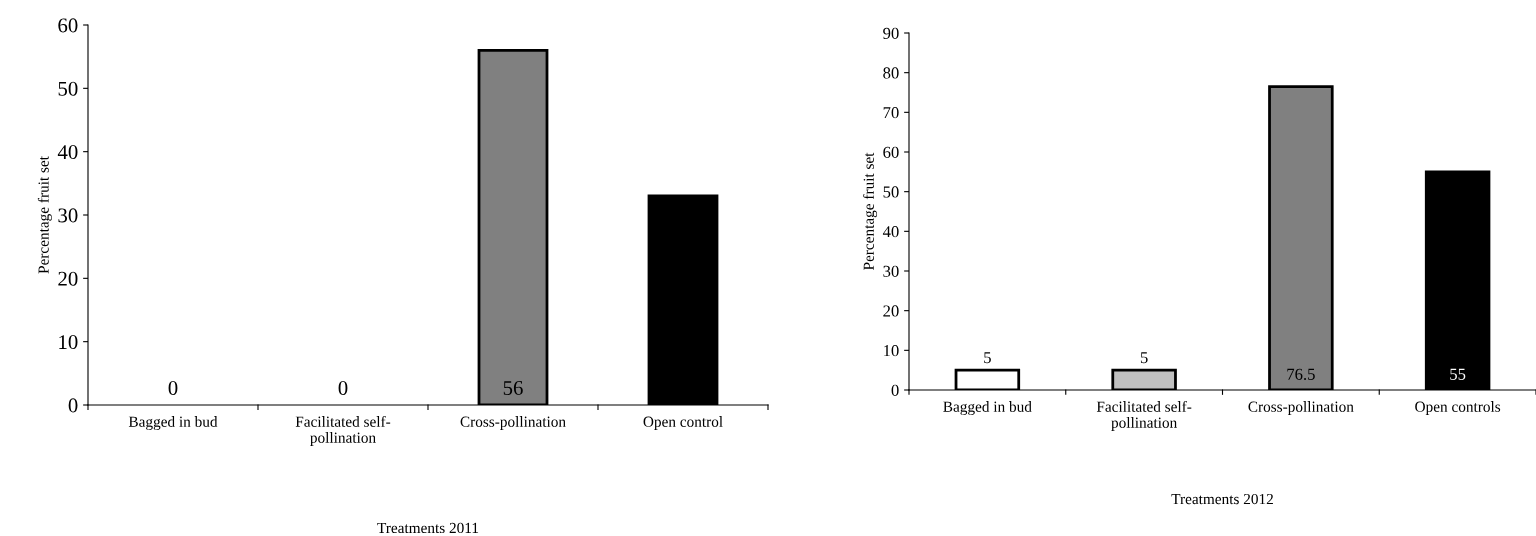 The height and width of the screenshot is (536, 1536). I want to click on x-axis-title: Treatments 2011, so click(428, 528).